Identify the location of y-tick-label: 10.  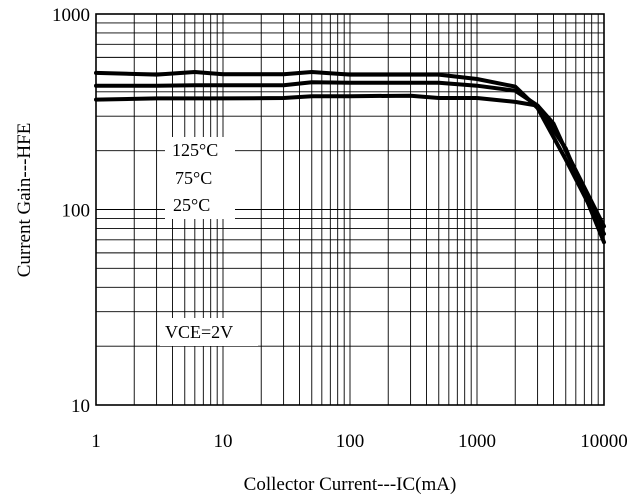
(80, 406).